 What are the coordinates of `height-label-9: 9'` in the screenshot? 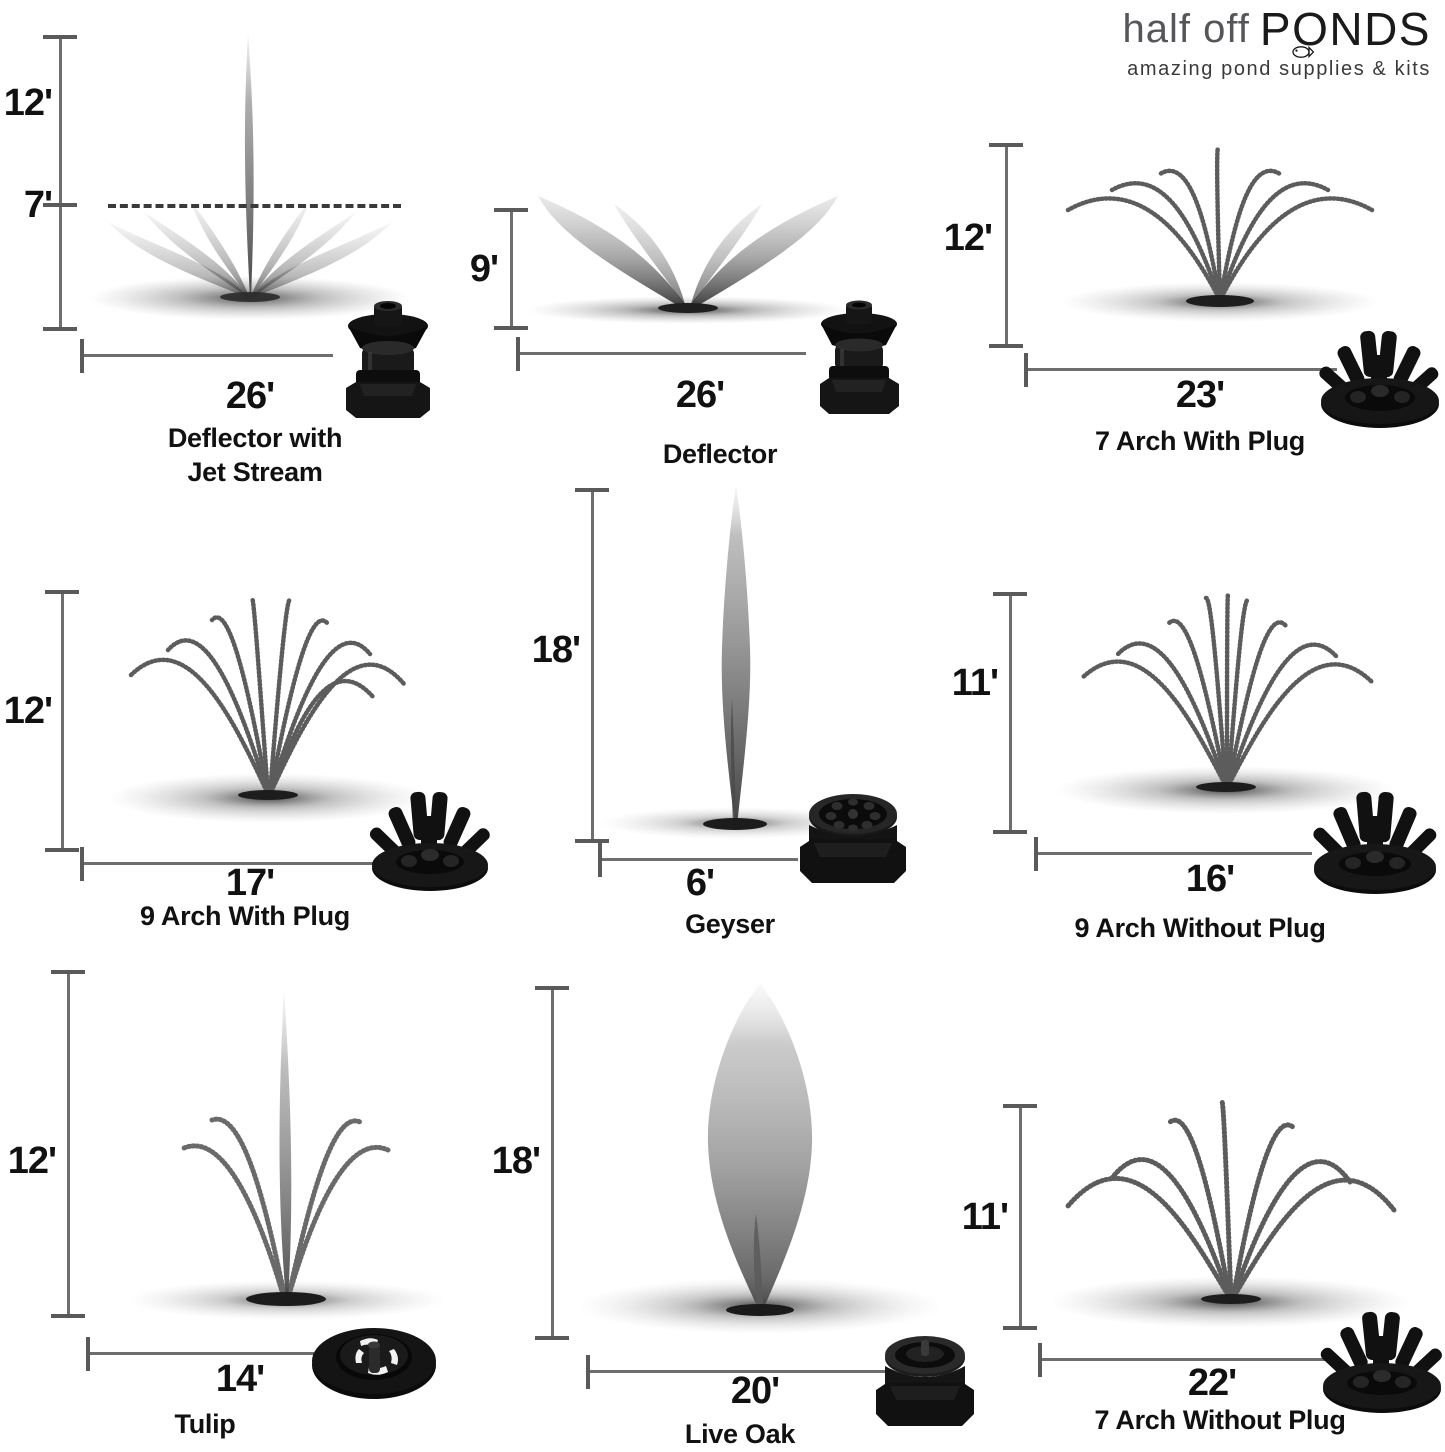 It's located at (484, 269).